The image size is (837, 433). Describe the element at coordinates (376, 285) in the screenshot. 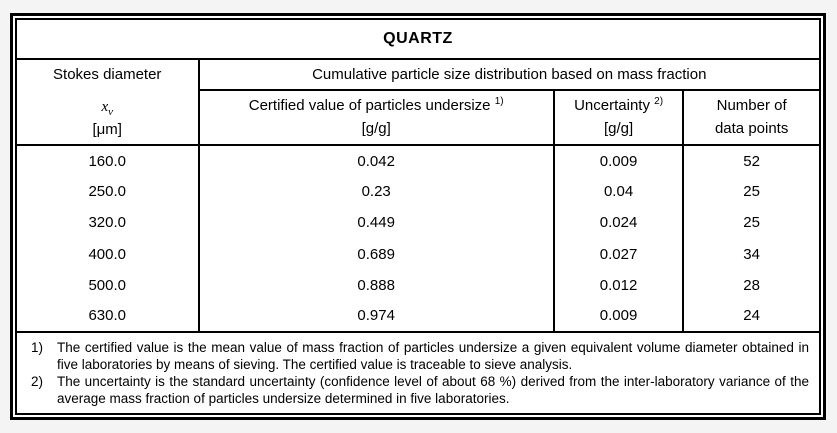

I see `cell-certified-value: 0.888` at that location.